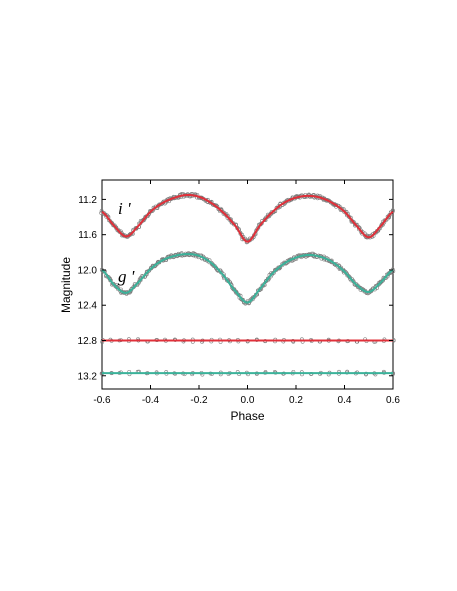 The height and width of the screenshot is (591, 457). I want to click on series-g-light_curve, so click(247, 278).